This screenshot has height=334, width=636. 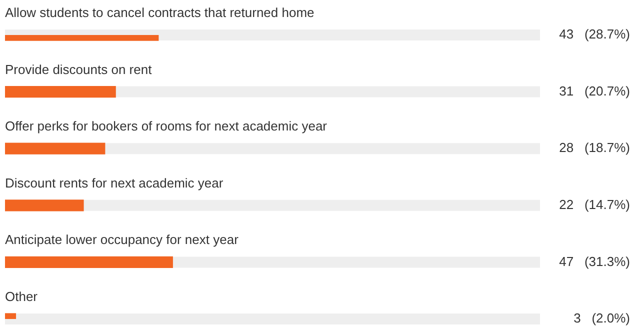 What do you see at coordinates (594, 148) in the screenshot?
I see `data-label: 28 (18.7%)` at bounding box center [594, 148].